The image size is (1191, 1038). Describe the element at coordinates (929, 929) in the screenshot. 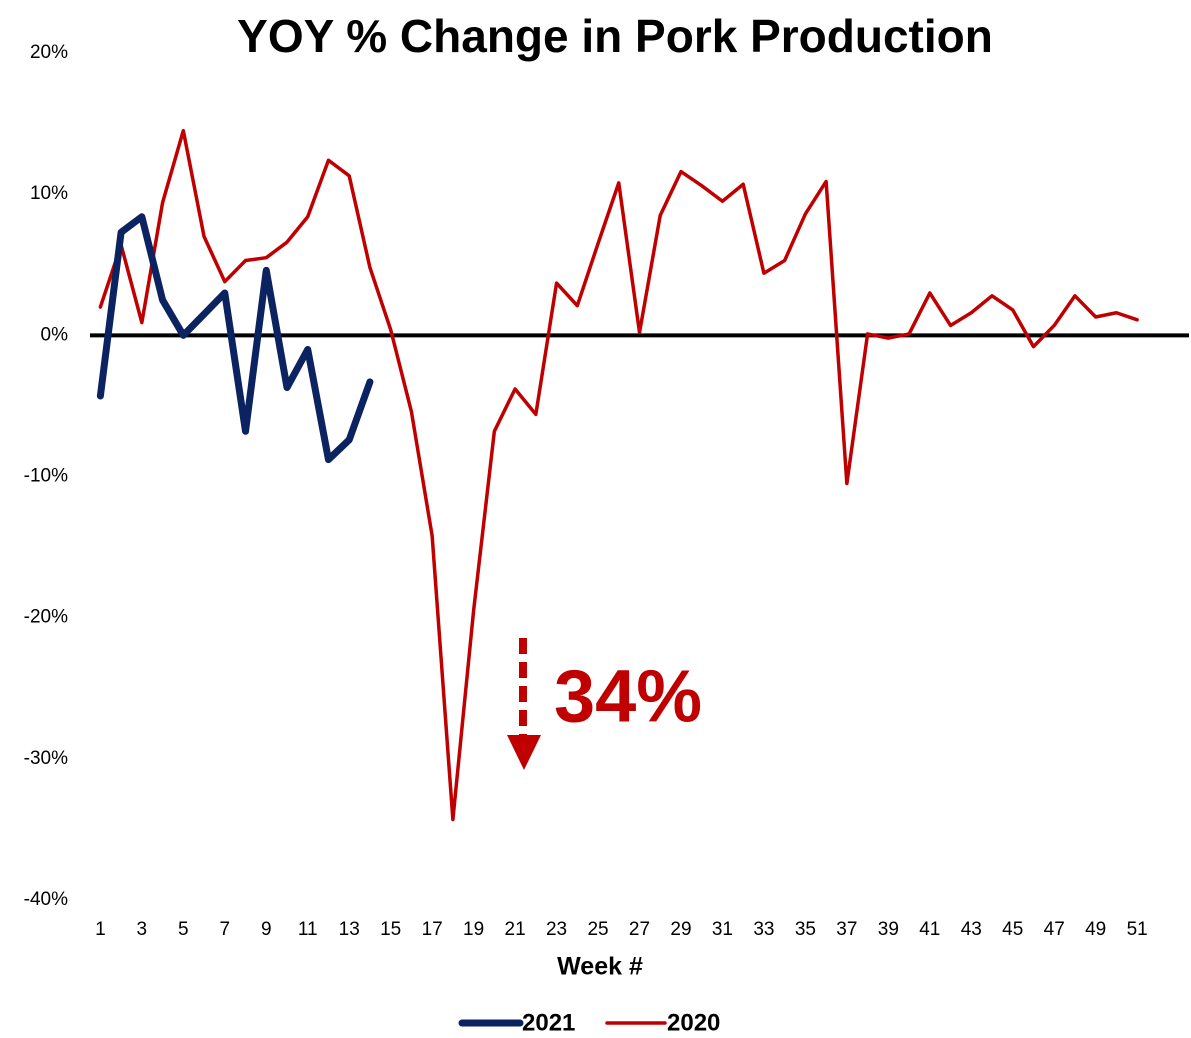

I see `x-tick-label: 41` at that location.